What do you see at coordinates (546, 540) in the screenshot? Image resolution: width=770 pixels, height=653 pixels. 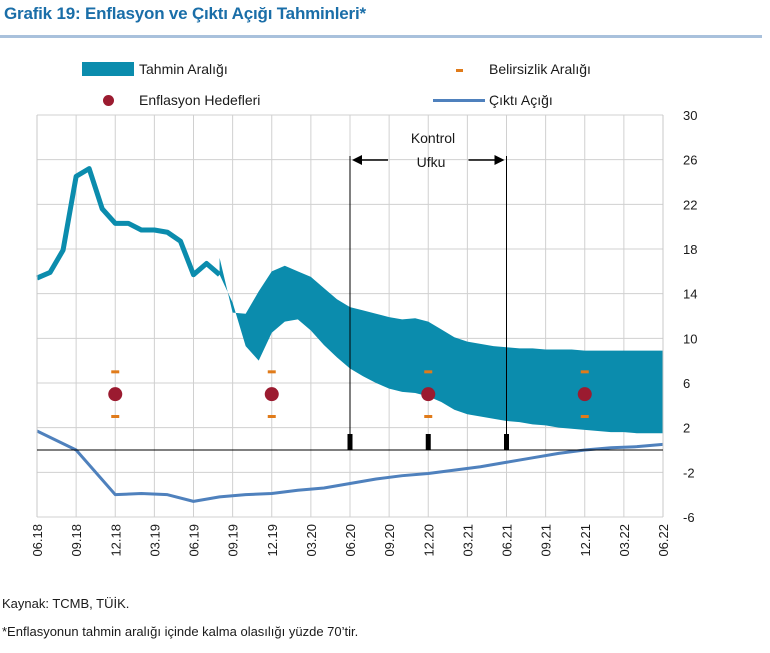 I see `x-tick-label: 09.21` at bounding box center [546, 540].